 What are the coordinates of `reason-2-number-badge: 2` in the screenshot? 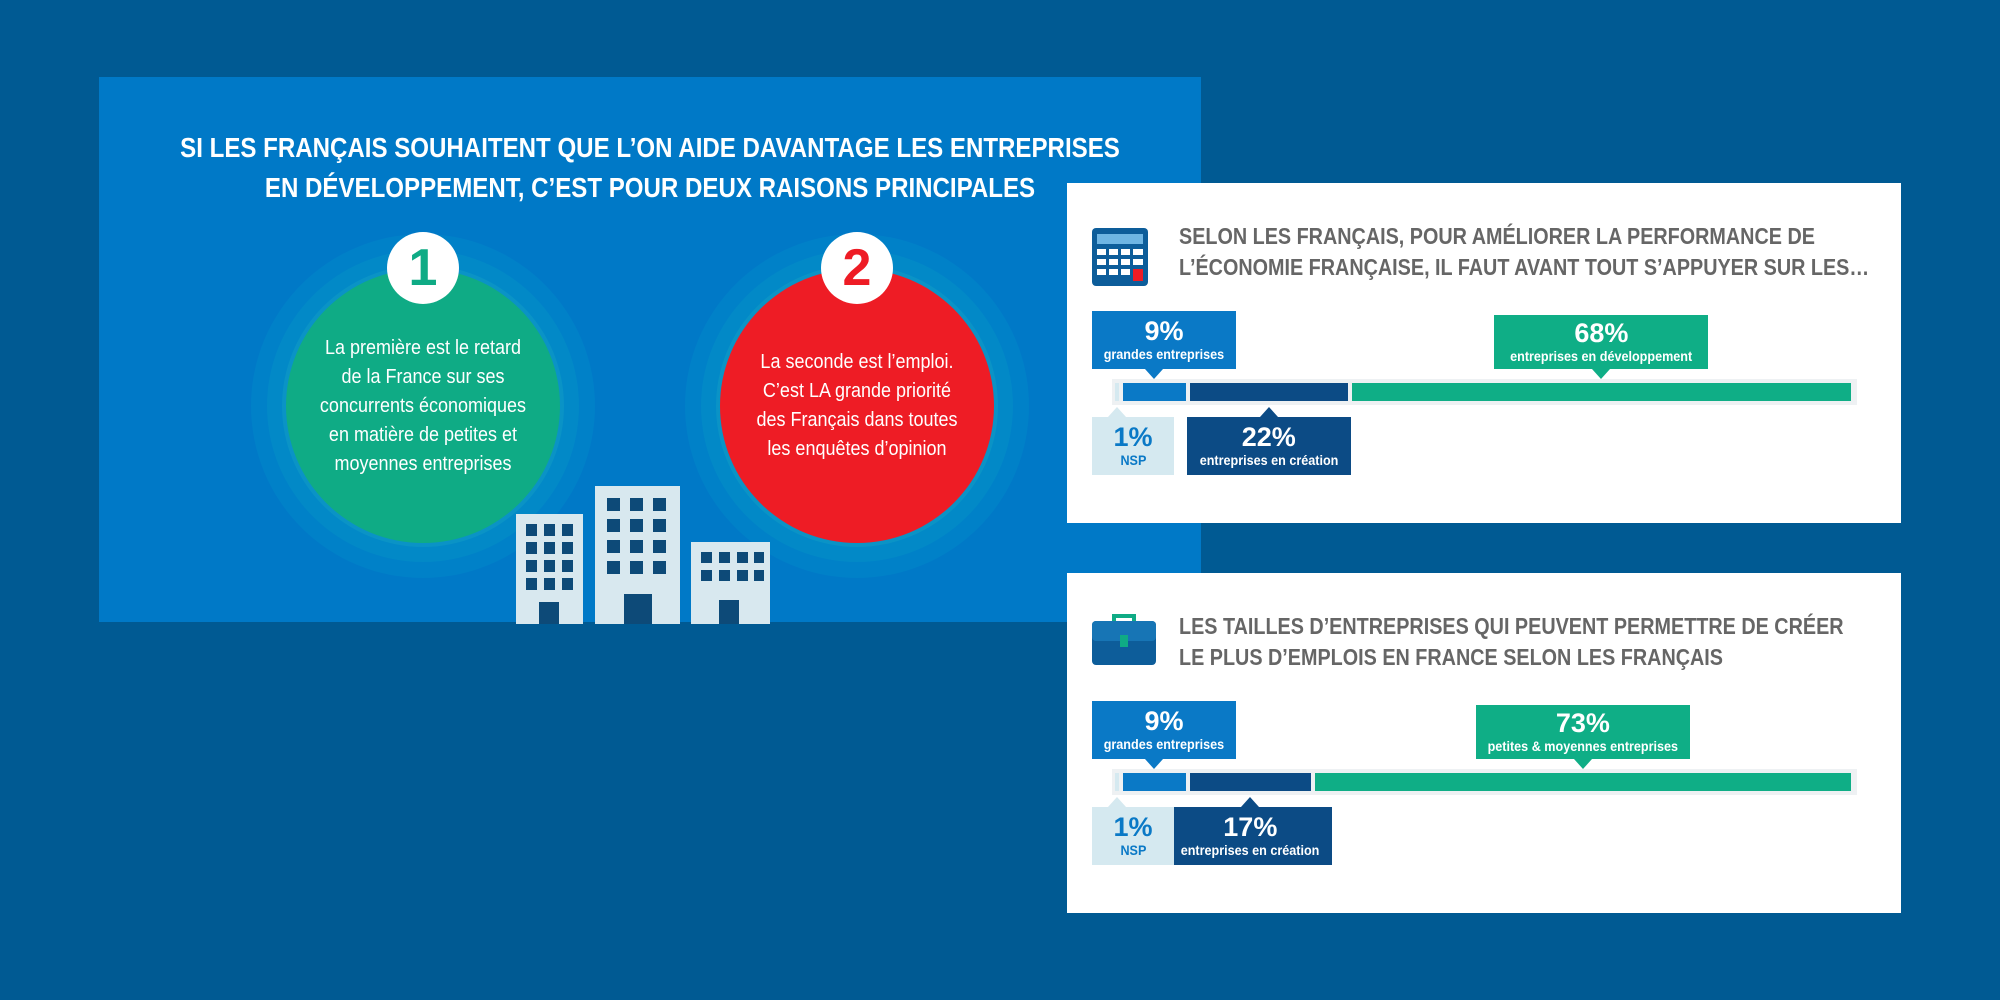 It's located at (857, 268).